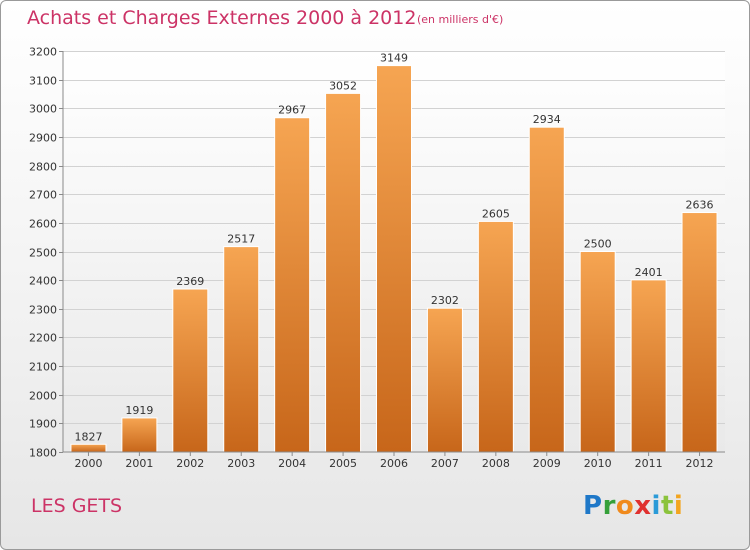 This screenshot has width=750, height=550. I want to click on value-label-2009: 2934, so click(547, 119).